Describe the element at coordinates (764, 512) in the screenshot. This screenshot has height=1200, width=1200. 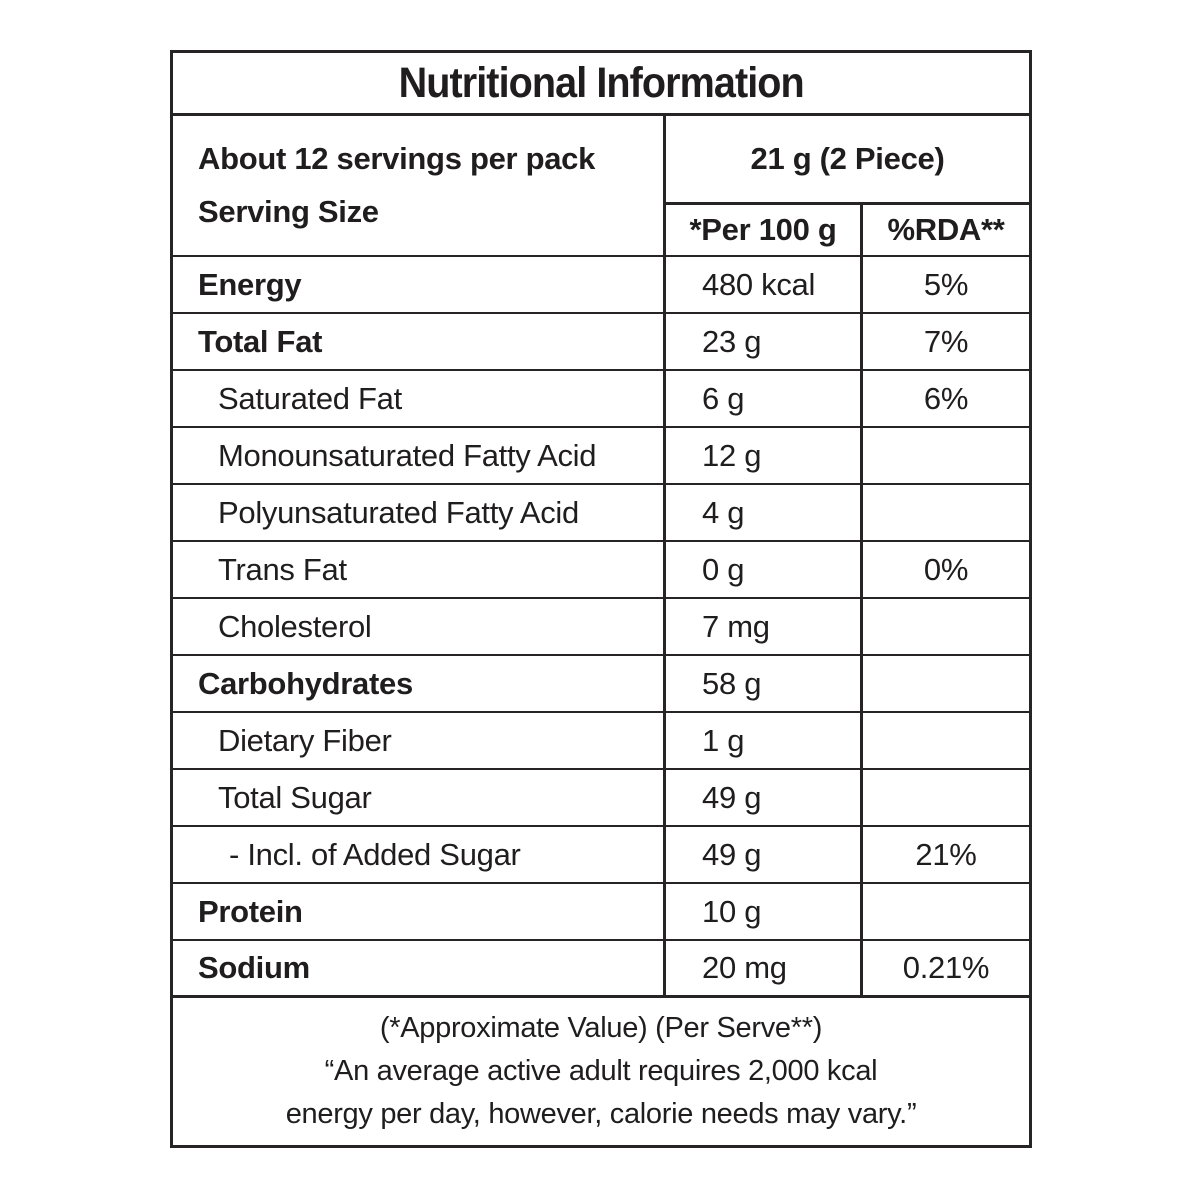
I see `per100g-value: 4 g` at that location.